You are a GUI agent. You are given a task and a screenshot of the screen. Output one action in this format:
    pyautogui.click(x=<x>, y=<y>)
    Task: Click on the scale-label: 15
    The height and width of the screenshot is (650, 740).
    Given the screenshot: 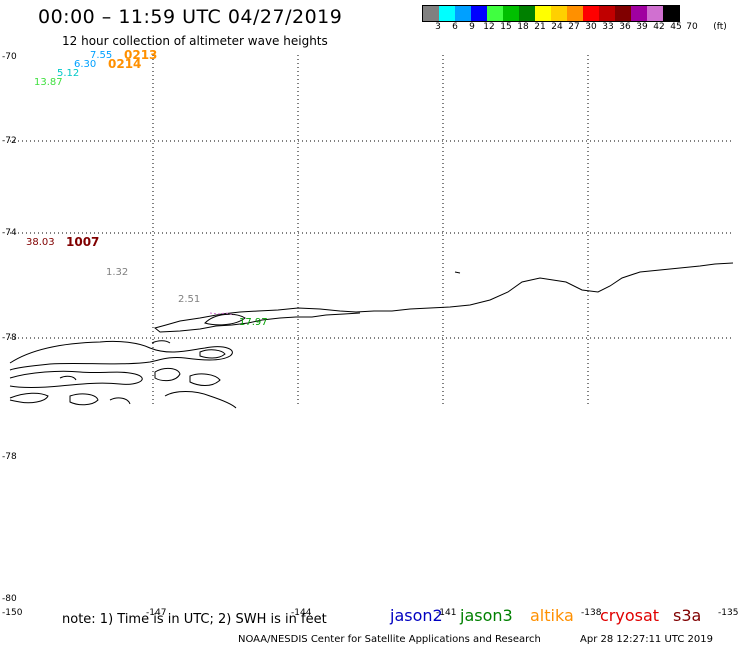 What is the action you would take?
    pyautogui.click(x=506, y=27)
    